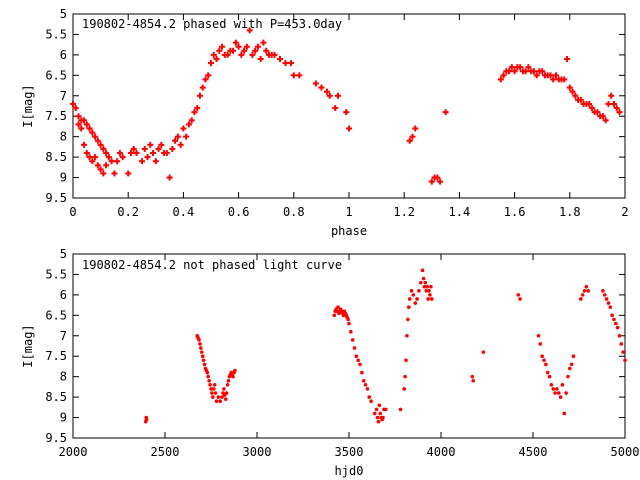  Describe the element at coordinates (63, 377) in the screenshot. I see `unphased-y-tick-label: 8` at that location.